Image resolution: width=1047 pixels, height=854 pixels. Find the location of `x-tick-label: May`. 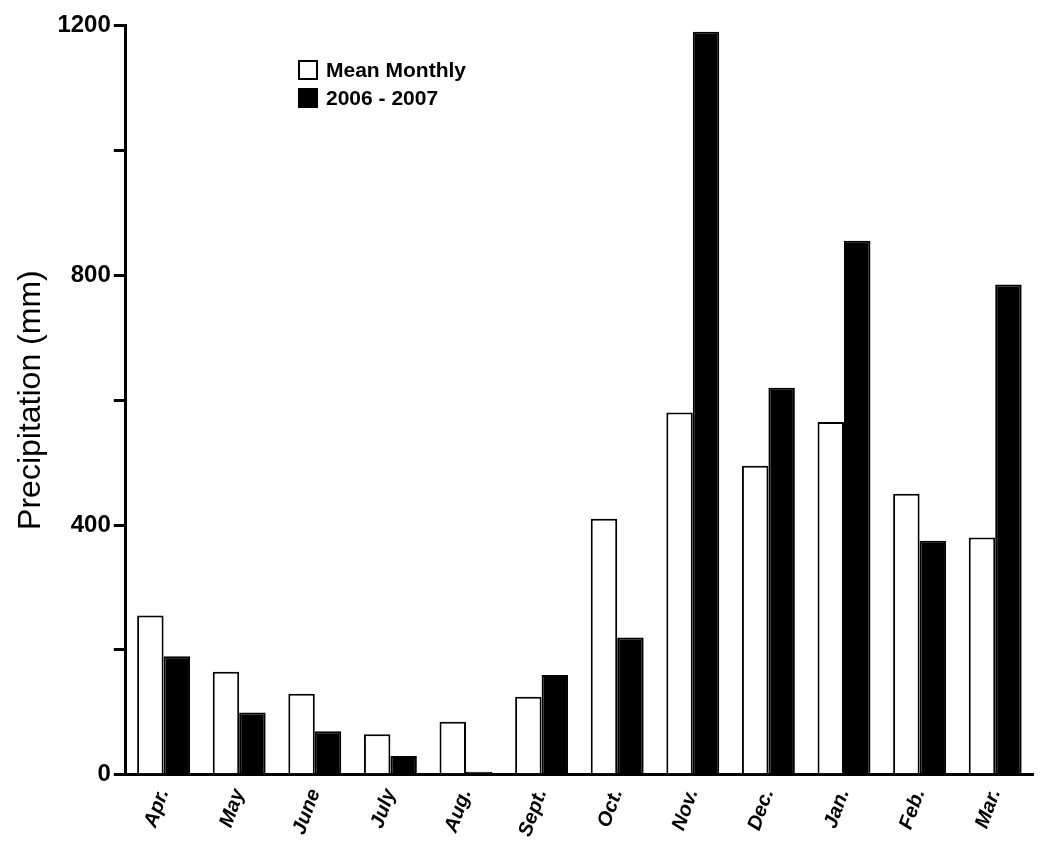

x-tick-label: May is located at coordinates (231, 807).